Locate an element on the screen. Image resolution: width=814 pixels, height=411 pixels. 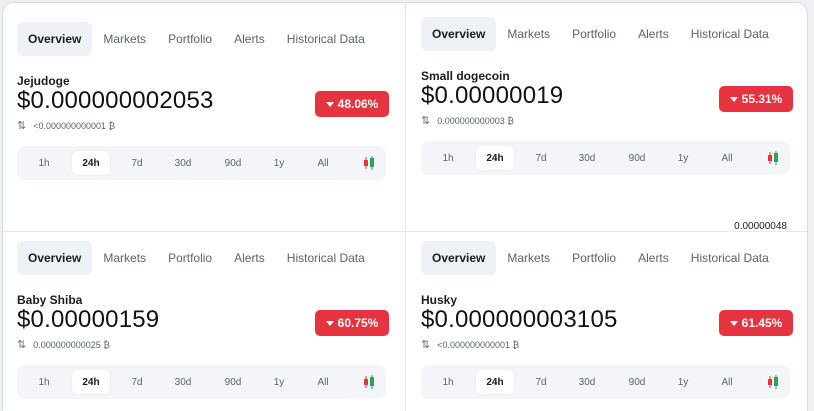
btc-volume-value: 0.000000000025 ₿ is located at coordinates (71, 344).